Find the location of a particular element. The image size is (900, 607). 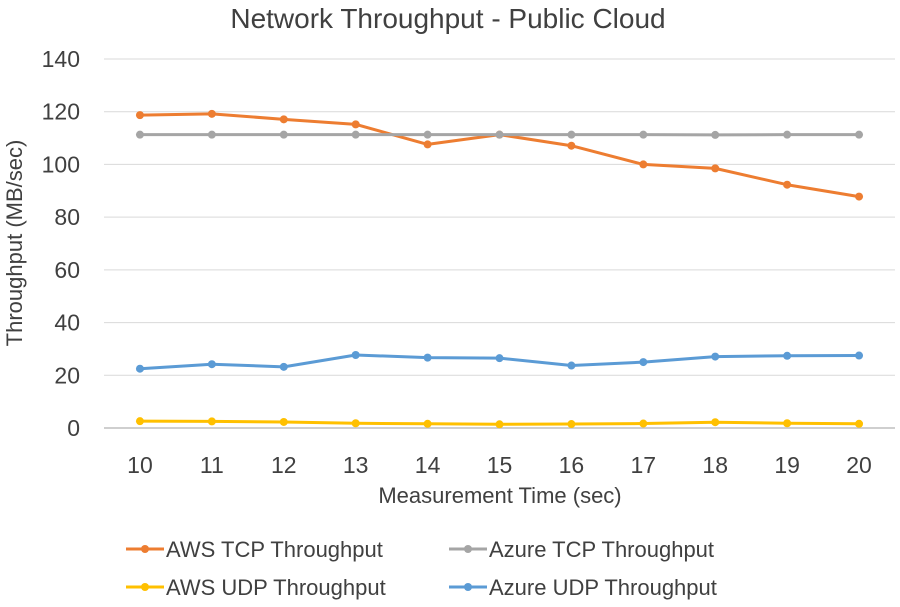

legend-label: Azure TCP Throughput is located at coordinates (601, 549).